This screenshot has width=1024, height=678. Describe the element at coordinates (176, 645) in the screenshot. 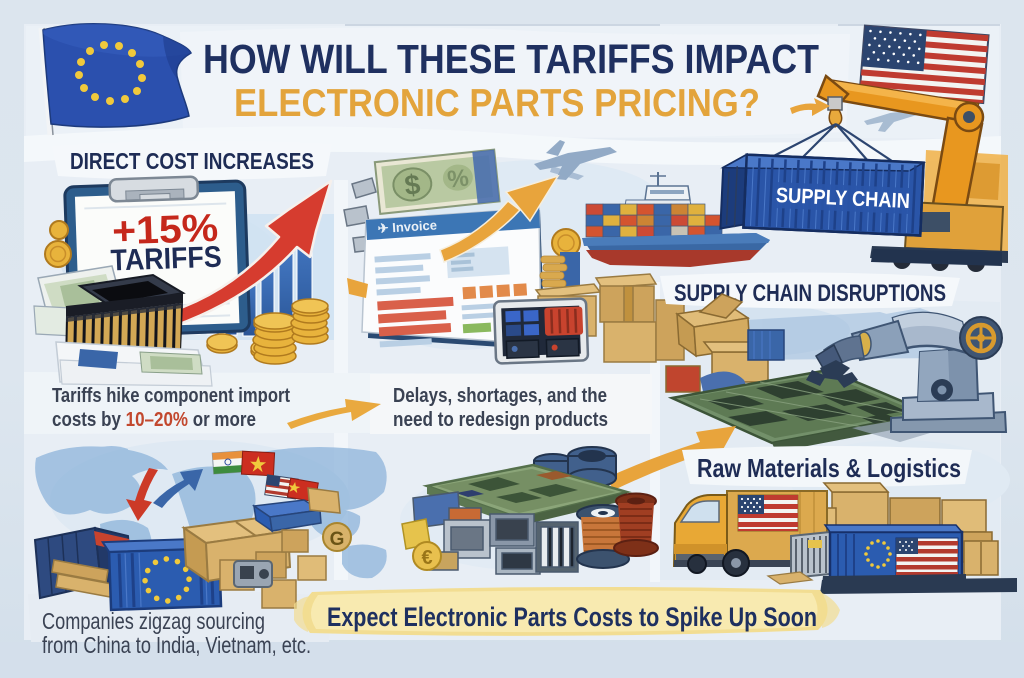

I see `svg-text:from China to India, Vietnam,: from China to India, Vietnam, etc.` at that location.